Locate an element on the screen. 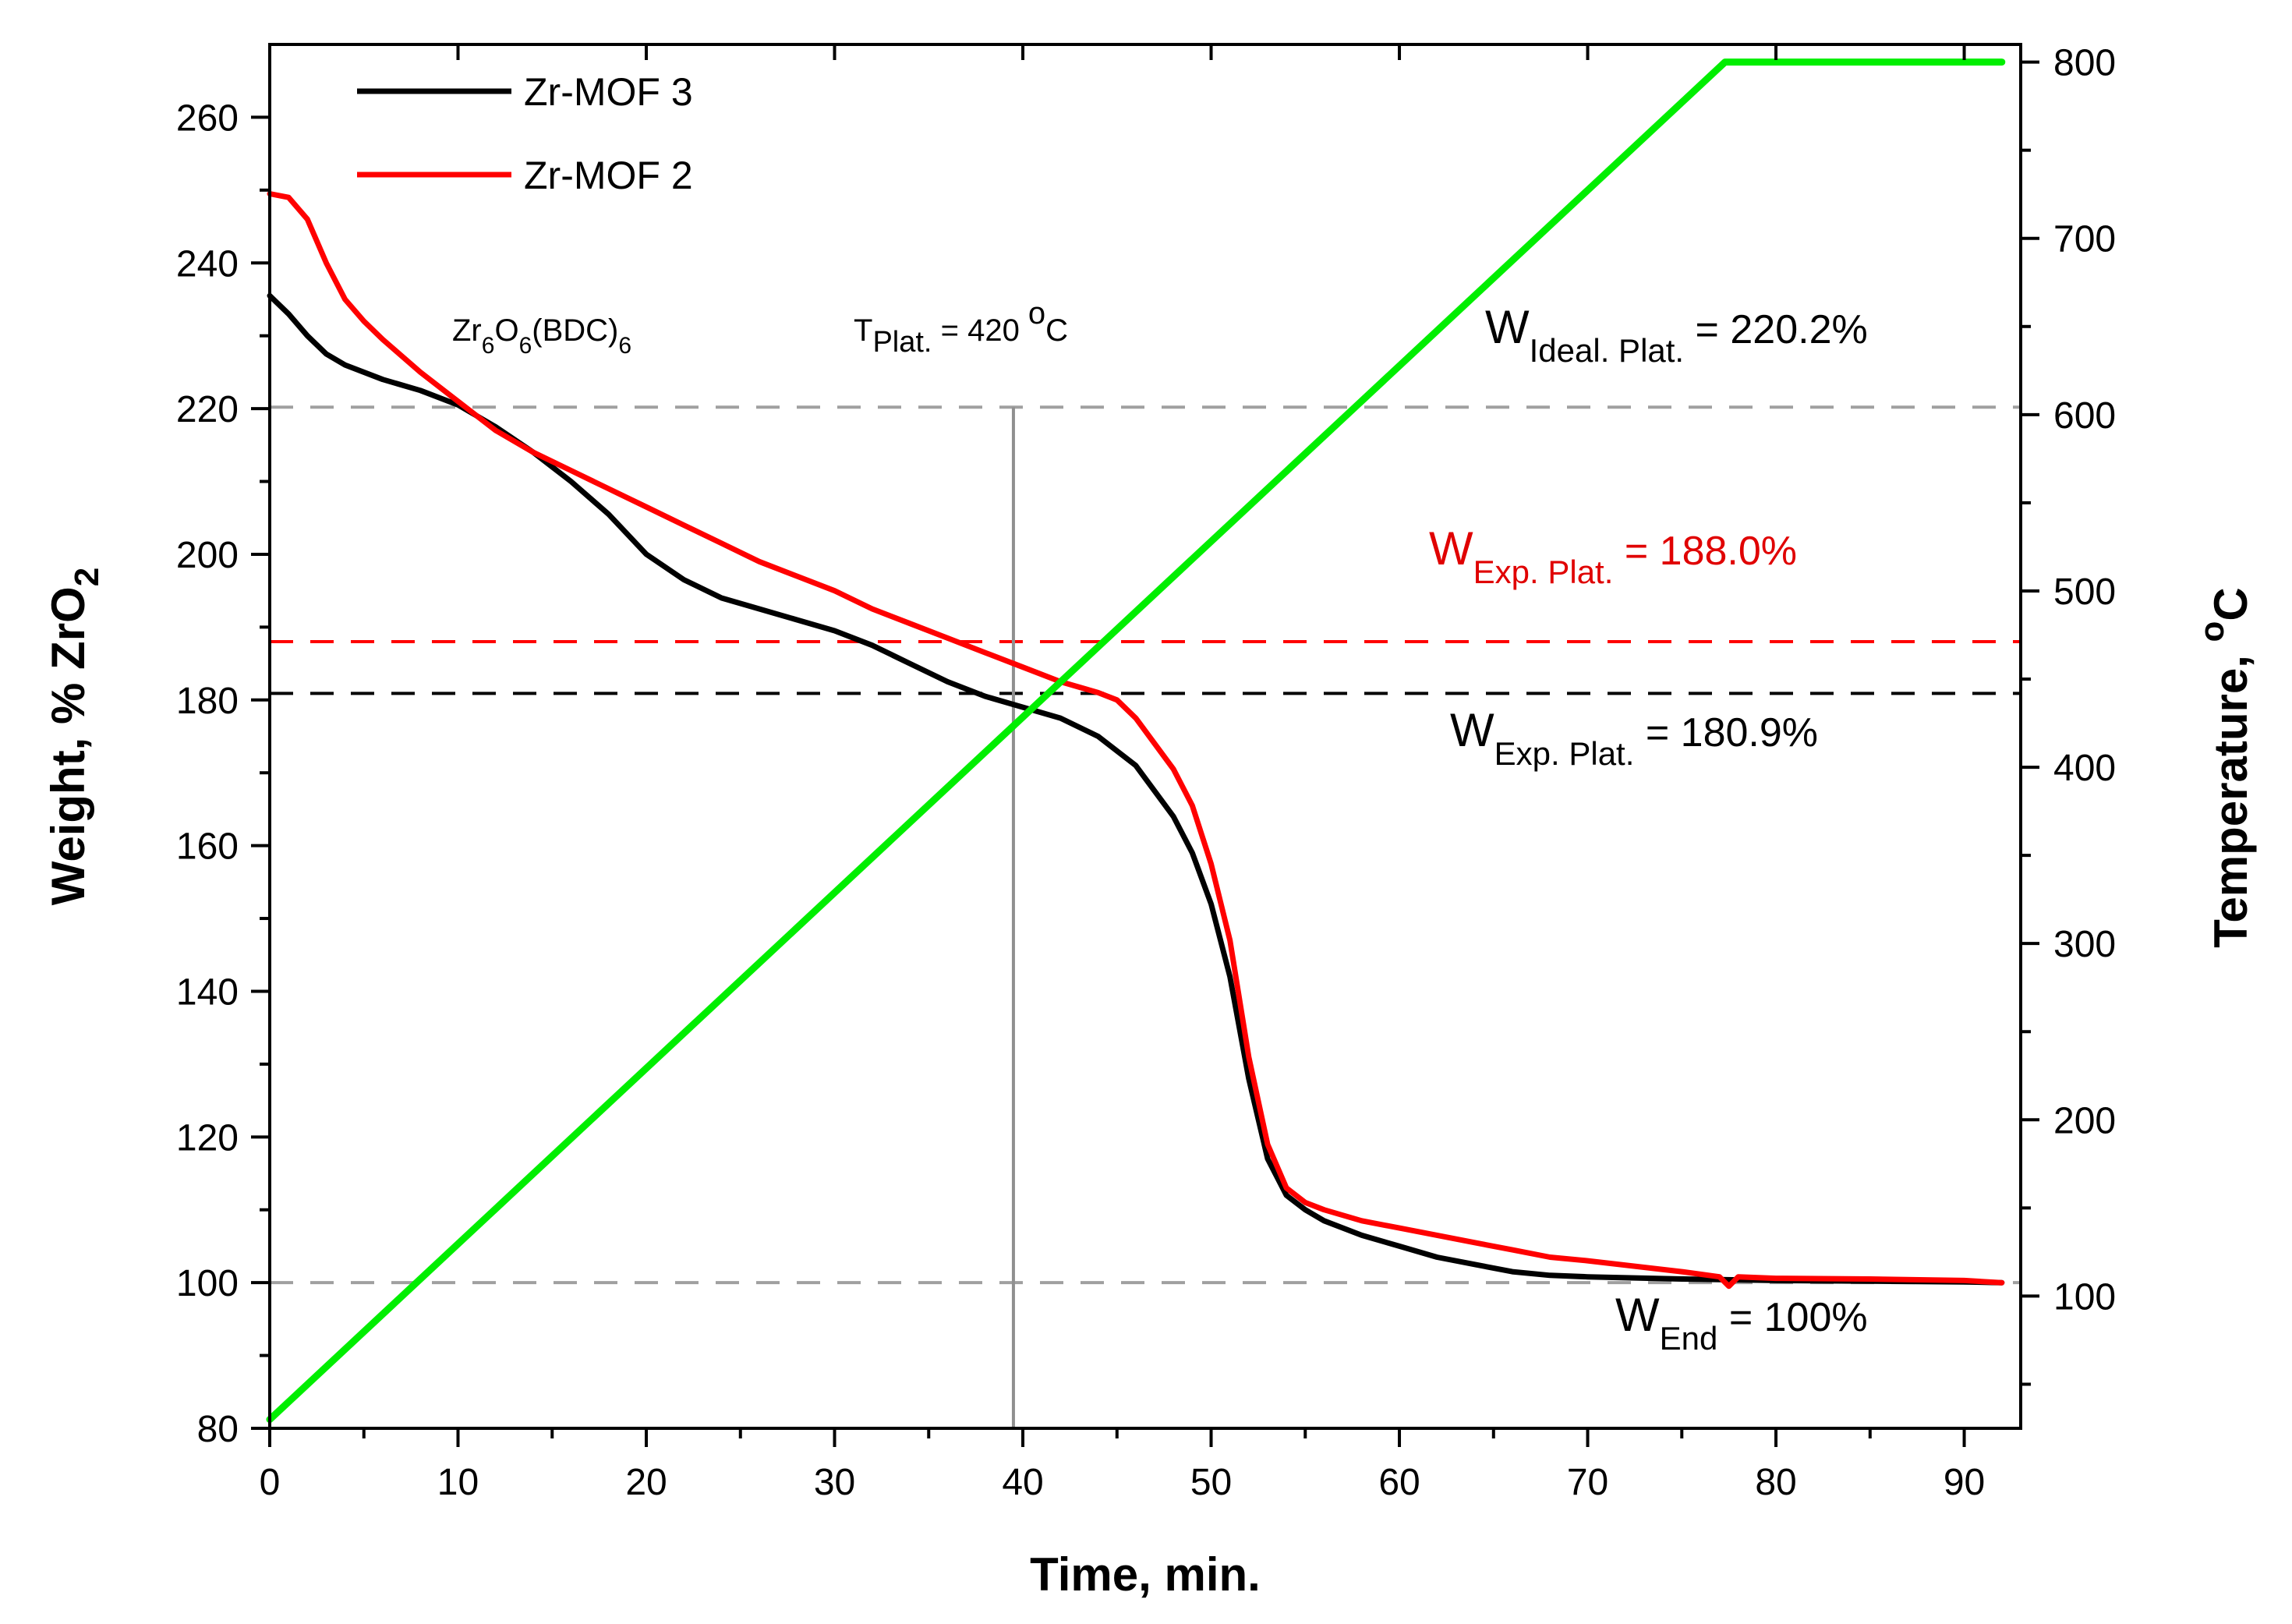 This screenshot has height=1624, width=2292. y-right-title-main: Temperature, is located at coordinates (2231, 794).